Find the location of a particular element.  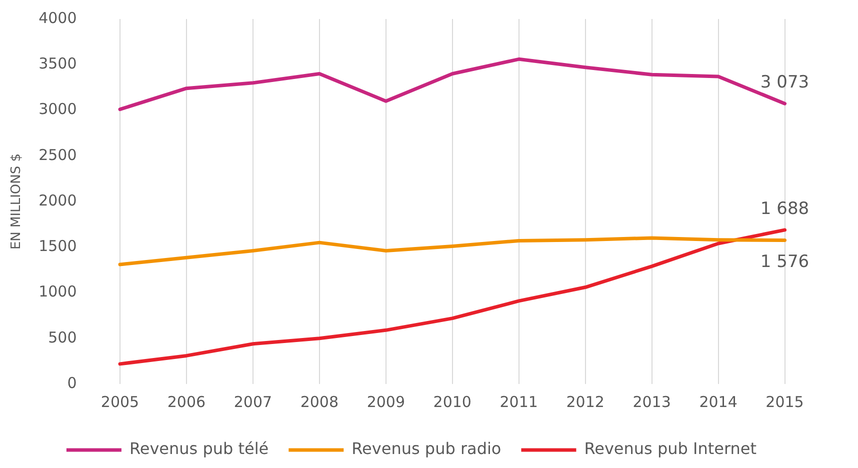

legend-label: Revenus pub radio is located at coordinates (427, 448).